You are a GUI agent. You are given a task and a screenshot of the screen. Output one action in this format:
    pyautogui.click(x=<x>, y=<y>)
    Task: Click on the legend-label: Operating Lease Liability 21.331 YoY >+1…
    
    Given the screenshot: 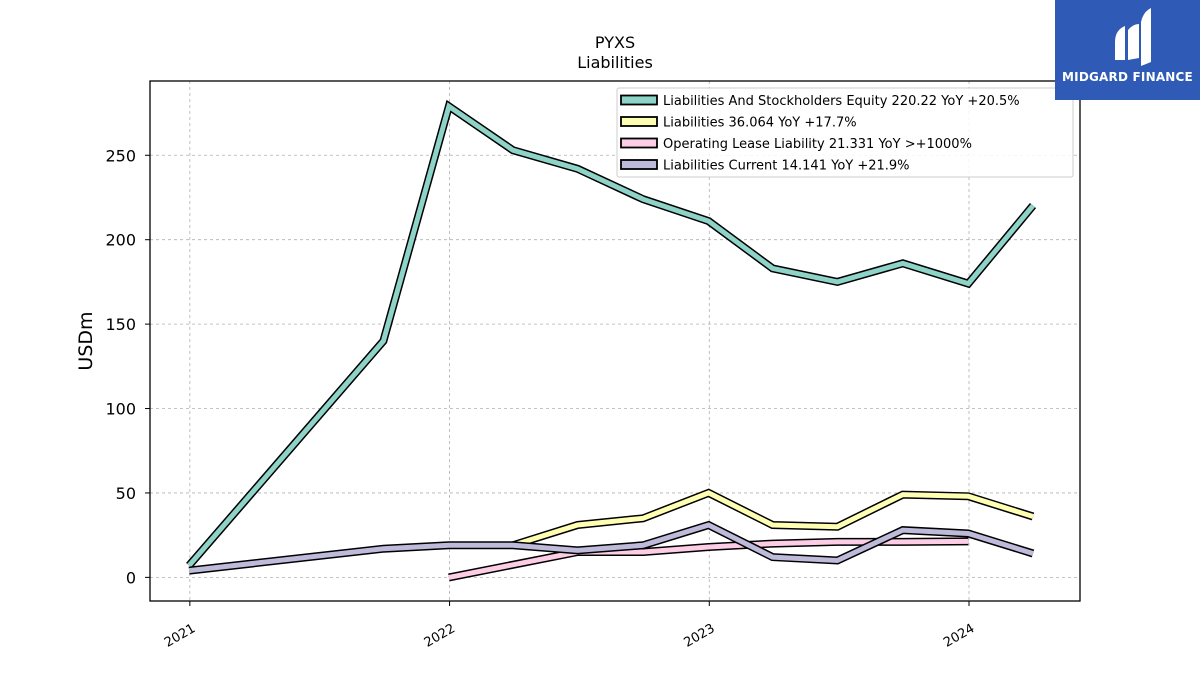 What is the action you would take?
    pyautogui.click(x=817, y=144)
    